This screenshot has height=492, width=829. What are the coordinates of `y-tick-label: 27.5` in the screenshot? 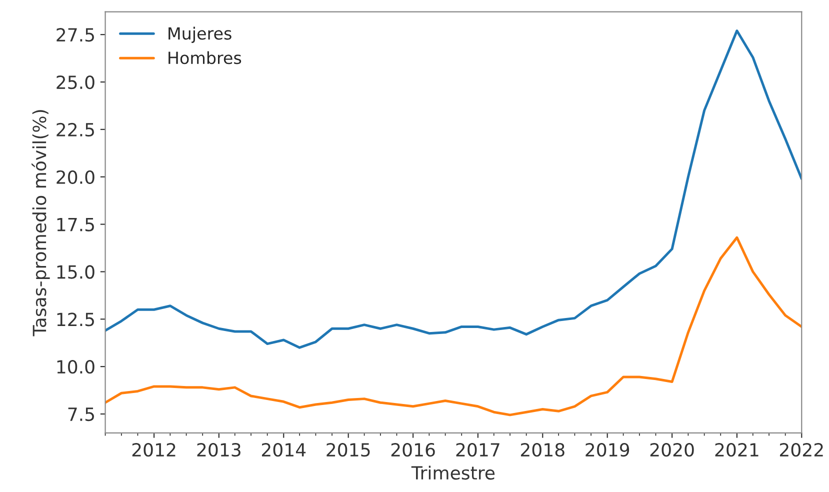 It's located at (75, 35).